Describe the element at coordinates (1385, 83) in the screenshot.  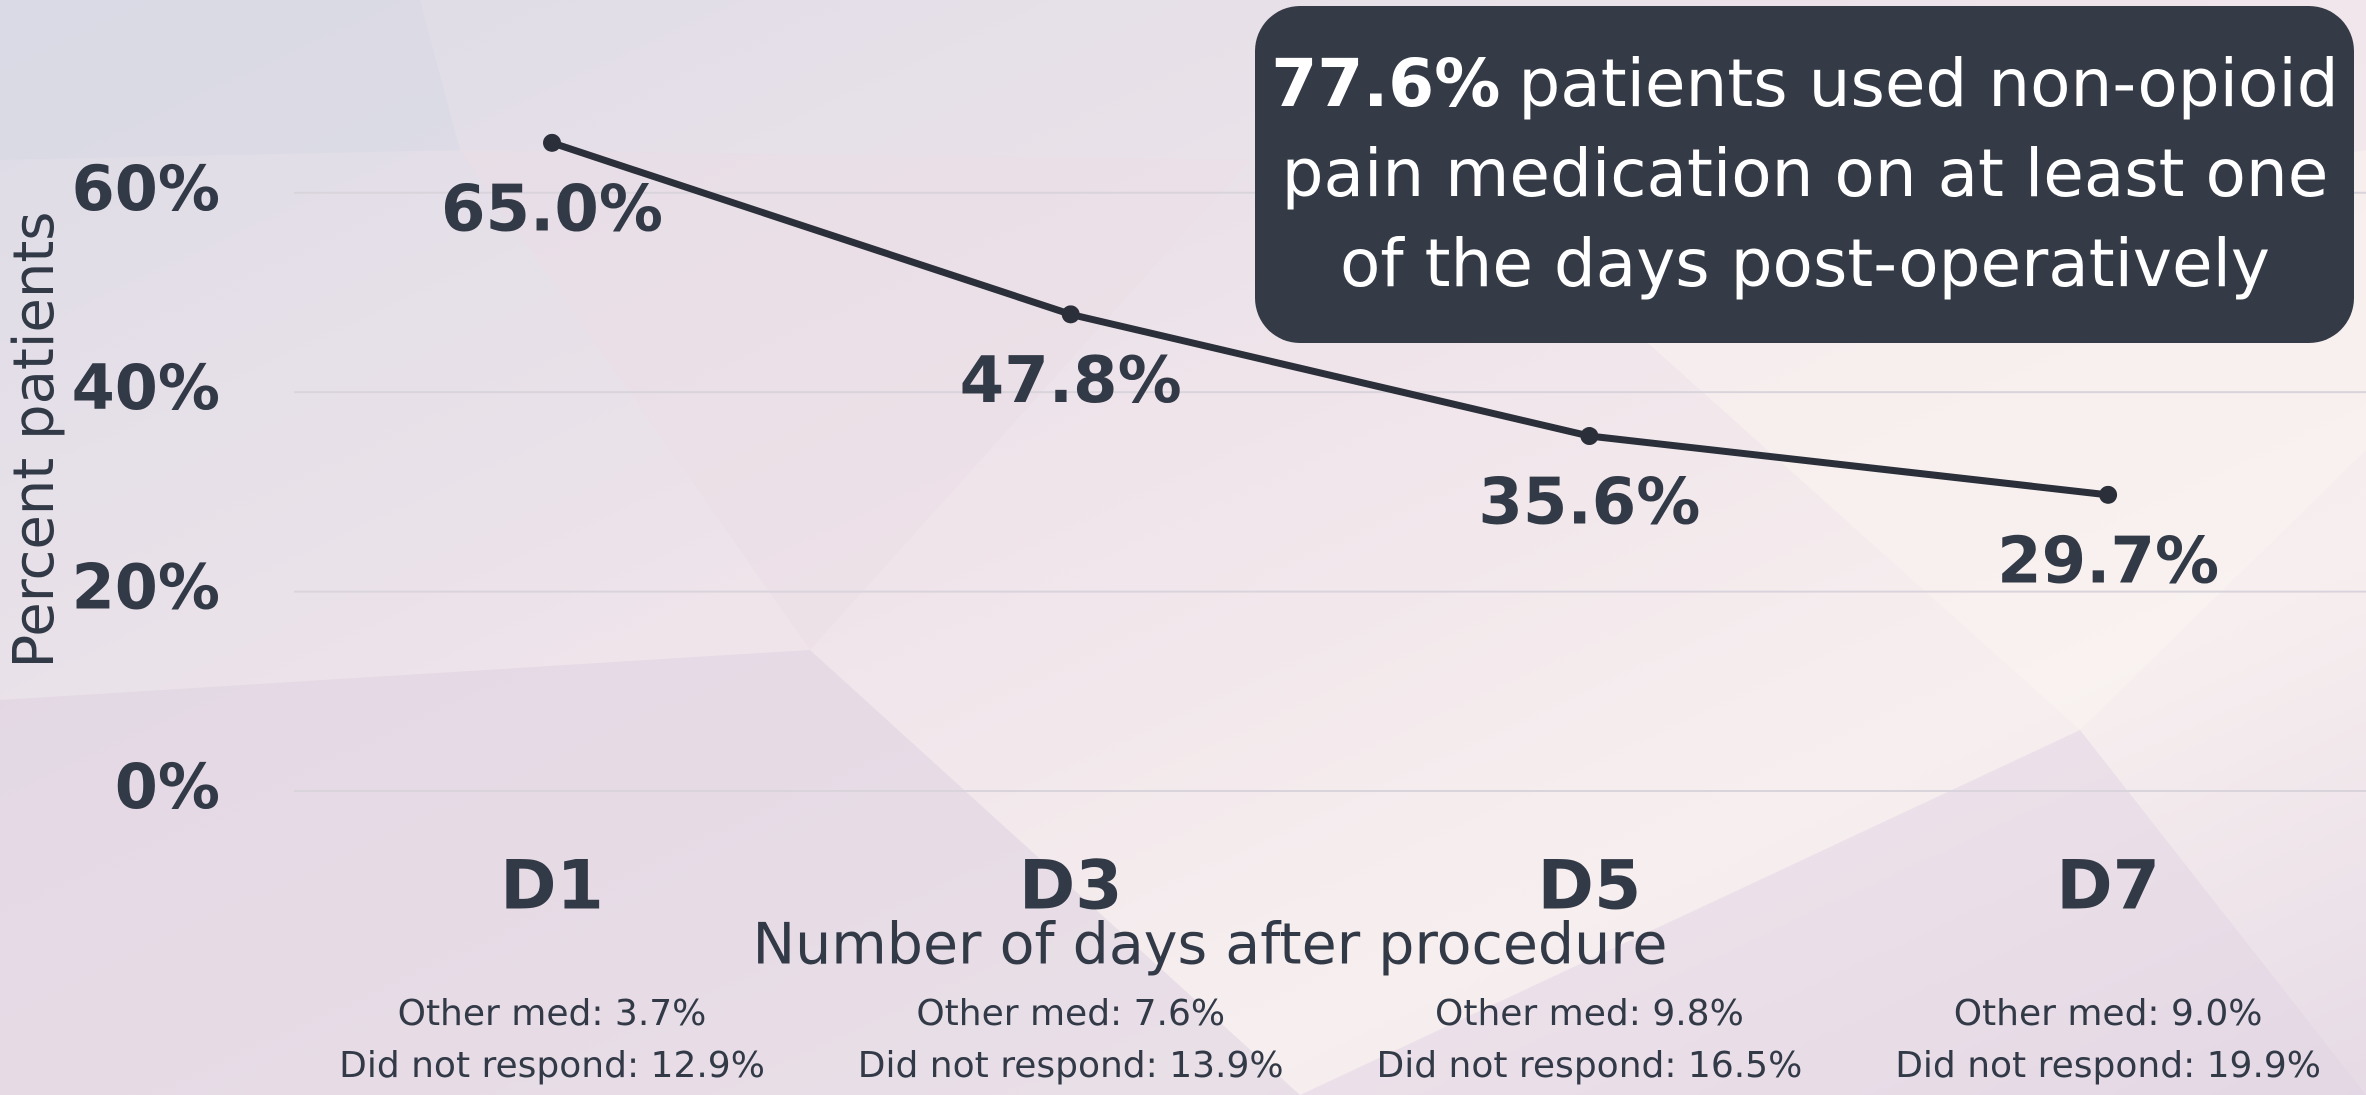
I see `annotation-highlight: 77.6%` at that location.